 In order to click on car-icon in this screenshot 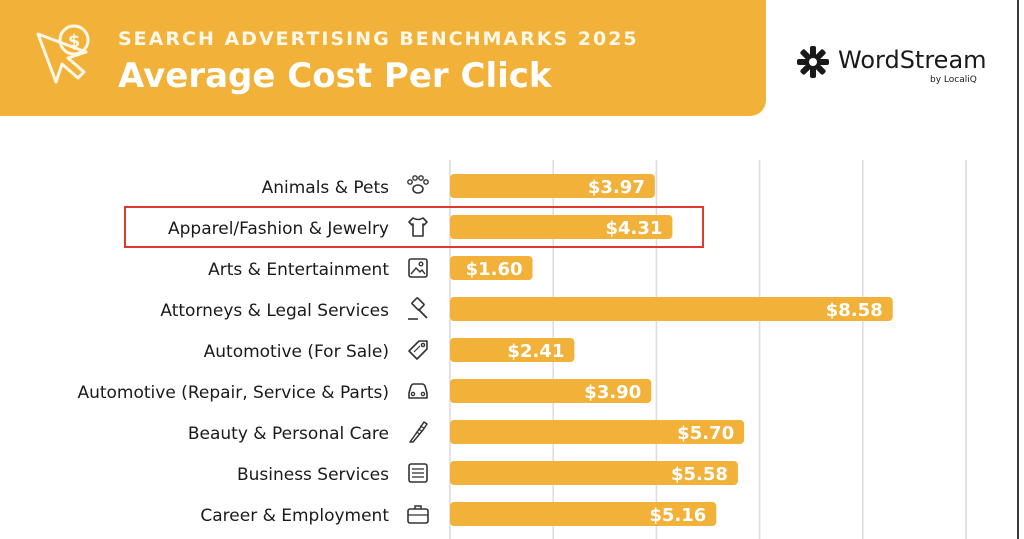, I will do `click(418, 391)`.